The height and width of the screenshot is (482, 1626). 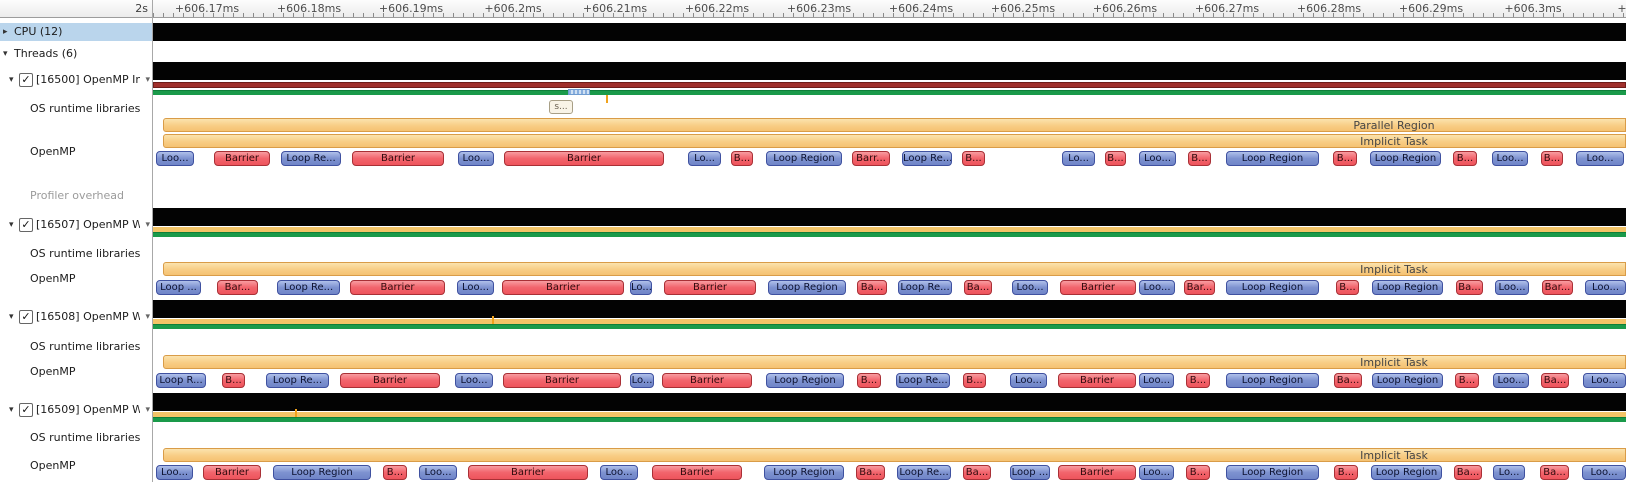 I want to click on sidebar-thread-row: ▾ ✓[16508] OpenMP Work ▾, so click(x=76, y=317).